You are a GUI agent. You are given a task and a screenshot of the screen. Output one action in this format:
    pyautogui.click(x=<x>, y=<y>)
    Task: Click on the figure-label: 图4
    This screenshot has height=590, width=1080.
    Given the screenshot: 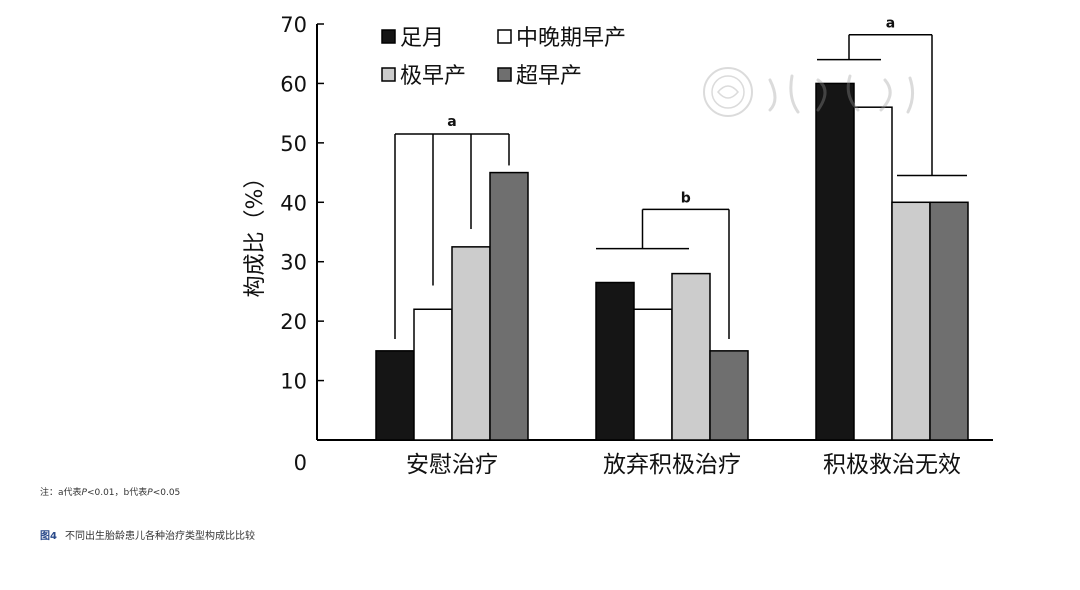 What is the action you would take?
    pyautogui.click(x=48, y=536)
    